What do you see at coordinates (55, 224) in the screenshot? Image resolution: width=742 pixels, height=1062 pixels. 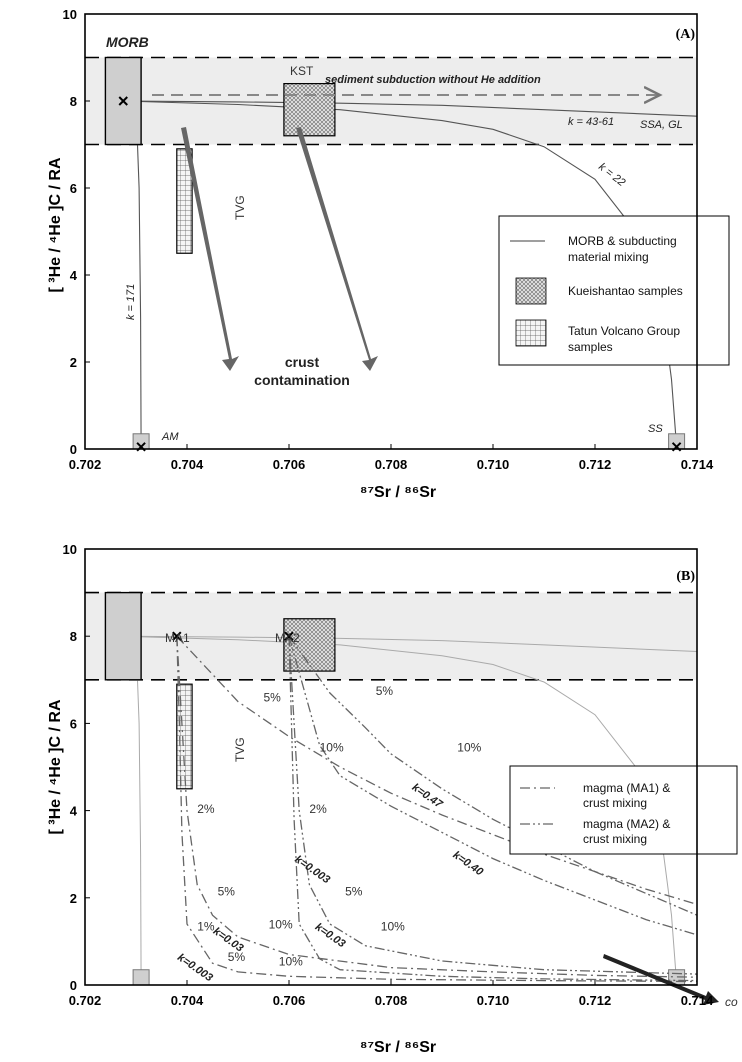 I see `y-axis-label-a: [ ³He / ⁴He ]C / RA` at bounding box center [55, 224].